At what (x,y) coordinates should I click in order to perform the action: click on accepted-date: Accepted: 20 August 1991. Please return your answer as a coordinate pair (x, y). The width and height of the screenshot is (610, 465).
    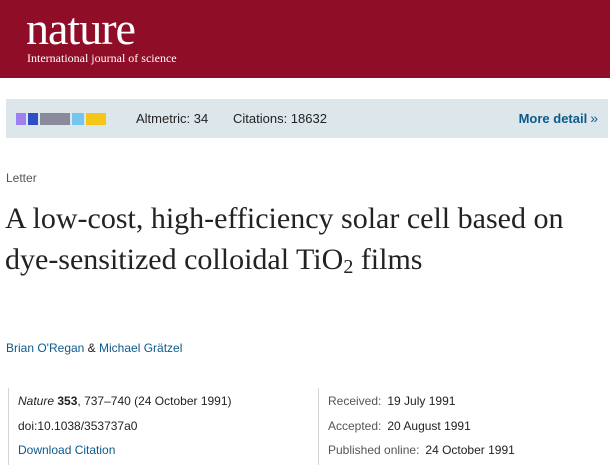
    Looking at the image, I should click on (399, 426).